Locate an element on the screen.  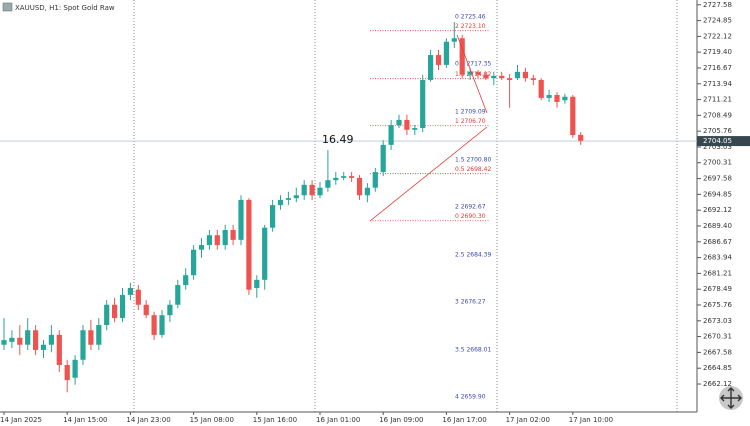
y-tick-label: 2708.49 is located at coordinates (717, 115).